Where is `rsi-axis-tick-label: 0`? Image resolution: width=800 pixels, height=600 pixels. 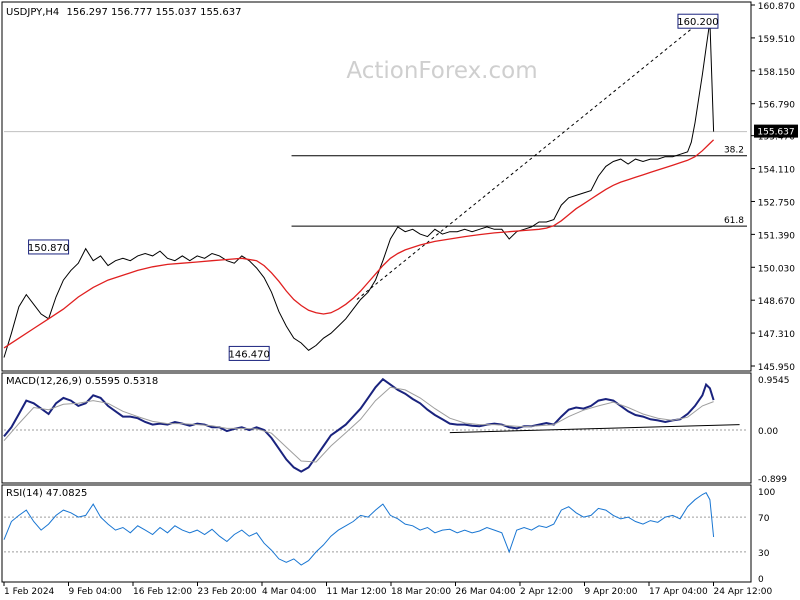 rsi-axis-tick-label: 0 is located at coordinates (761, 580).